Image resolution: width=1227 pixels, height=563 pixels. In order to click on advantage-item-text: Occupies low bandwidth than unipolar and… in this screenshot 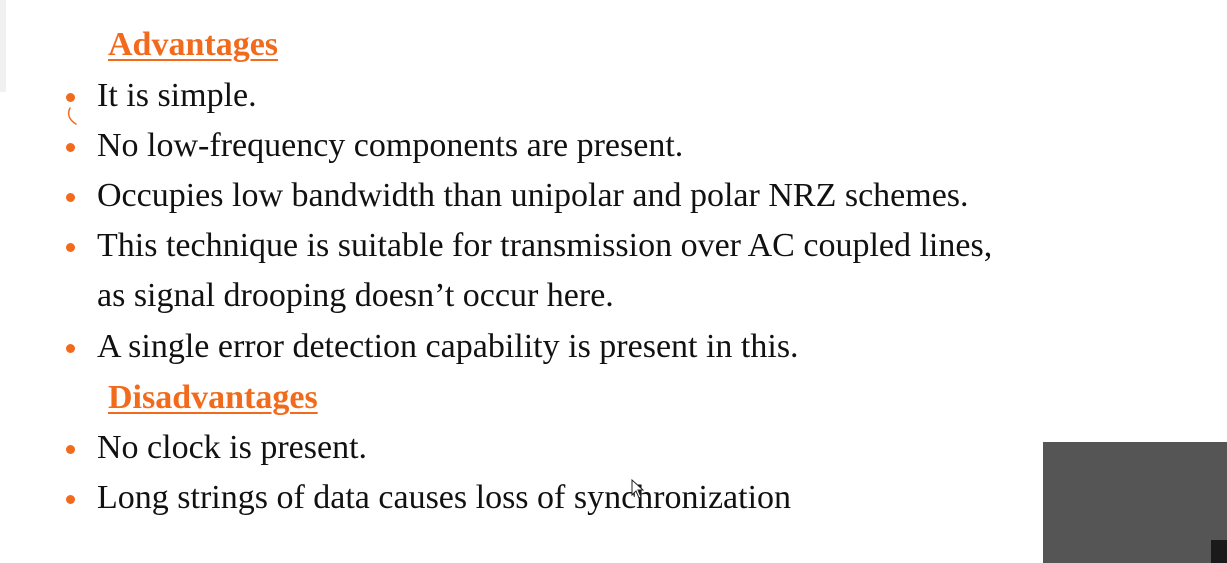, I will do `click(533, 195)`.